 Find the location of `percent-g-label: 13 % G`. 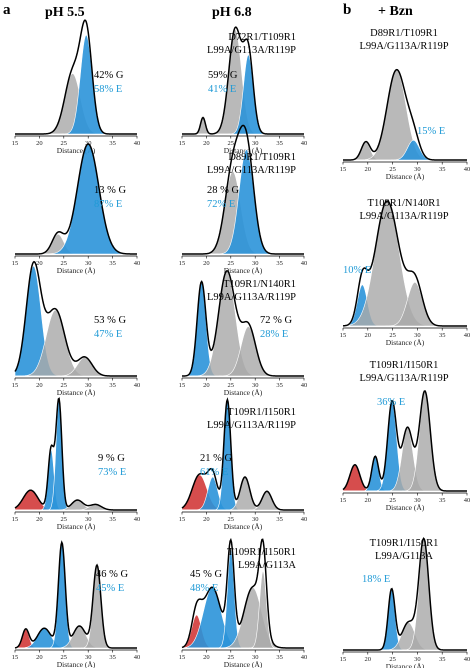

percent-g-label: 13 % G is located at coordinates (110, 190).